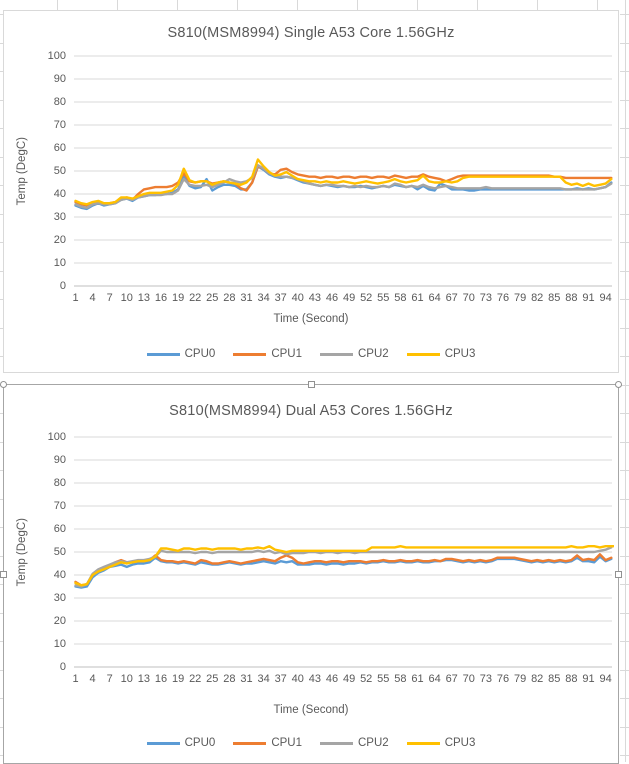  Describe the element at coordinates (349, 298) in the screenshot. I see `x-tick-label: 49` at that location.